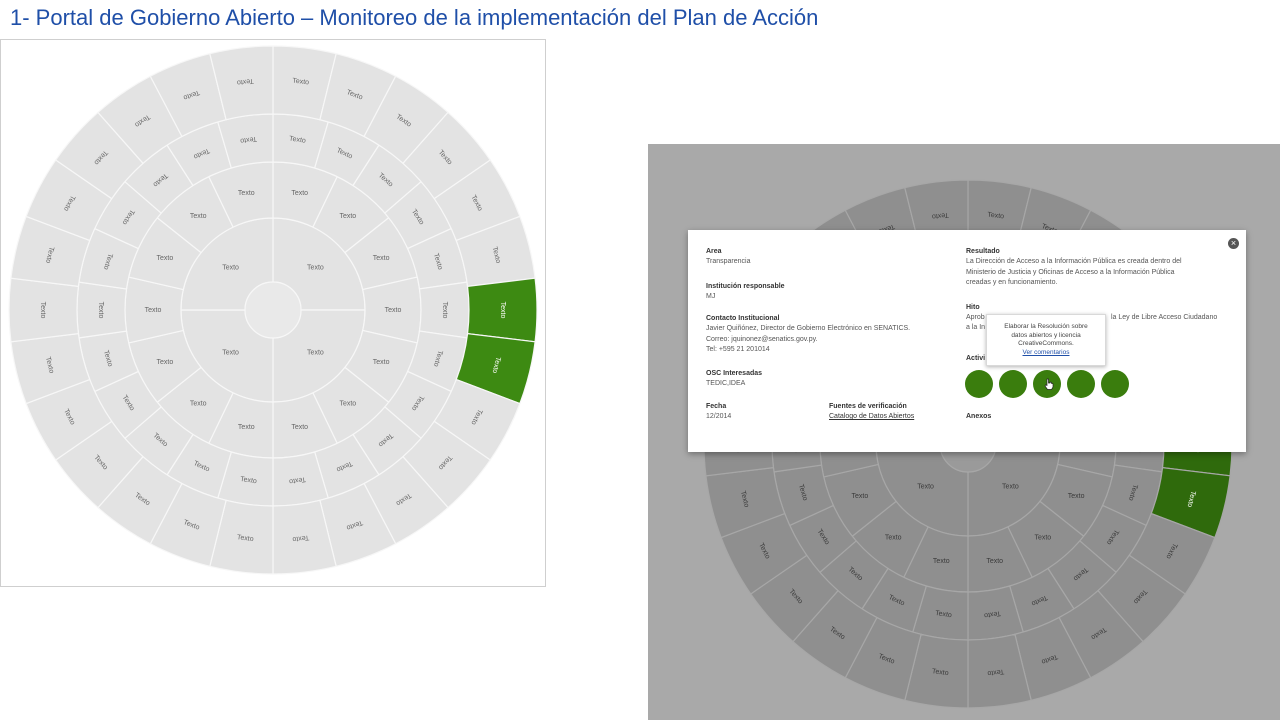  I want to click on result-label: Resultado, so click(983, 251).